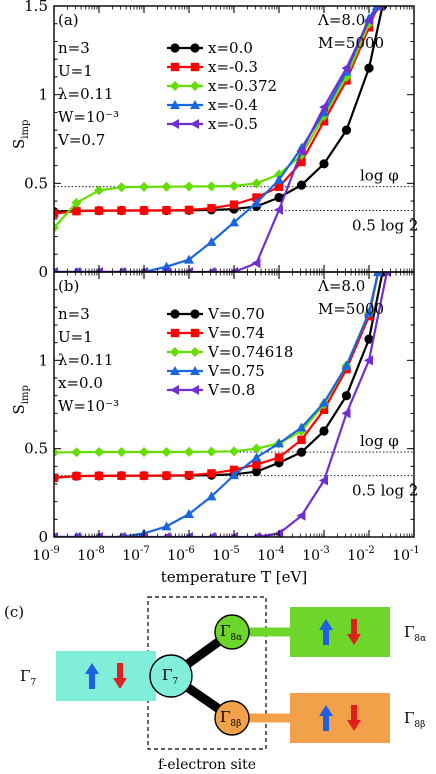 The height and width of the screenshot is (774, 436). I want to click on legend-label: V=0.8, so click(231, 390).